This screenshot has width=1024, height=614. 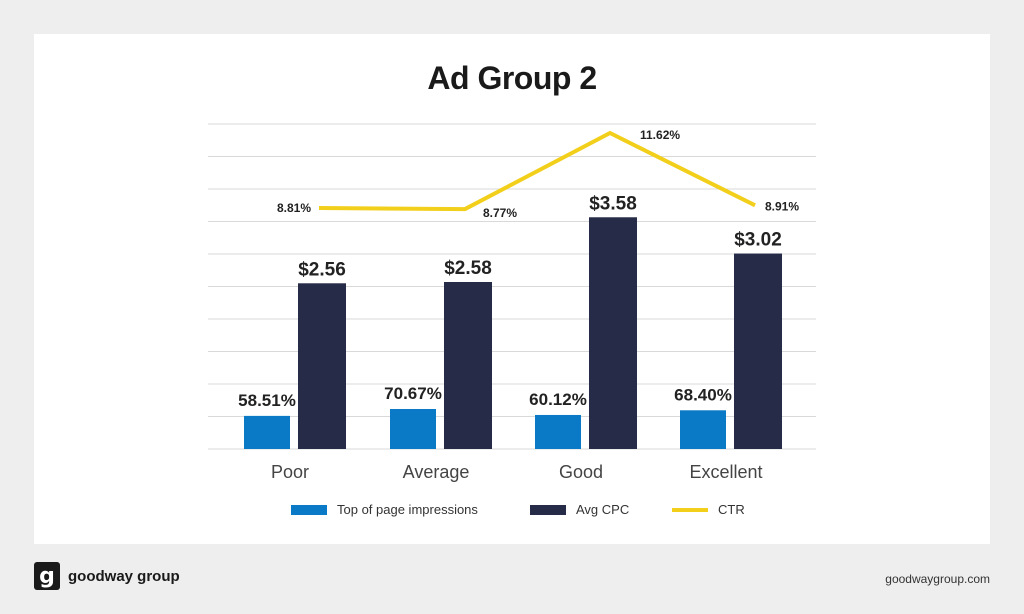 I want to click on label-avg-cpc: $2.58, so click(x=468, y=268).